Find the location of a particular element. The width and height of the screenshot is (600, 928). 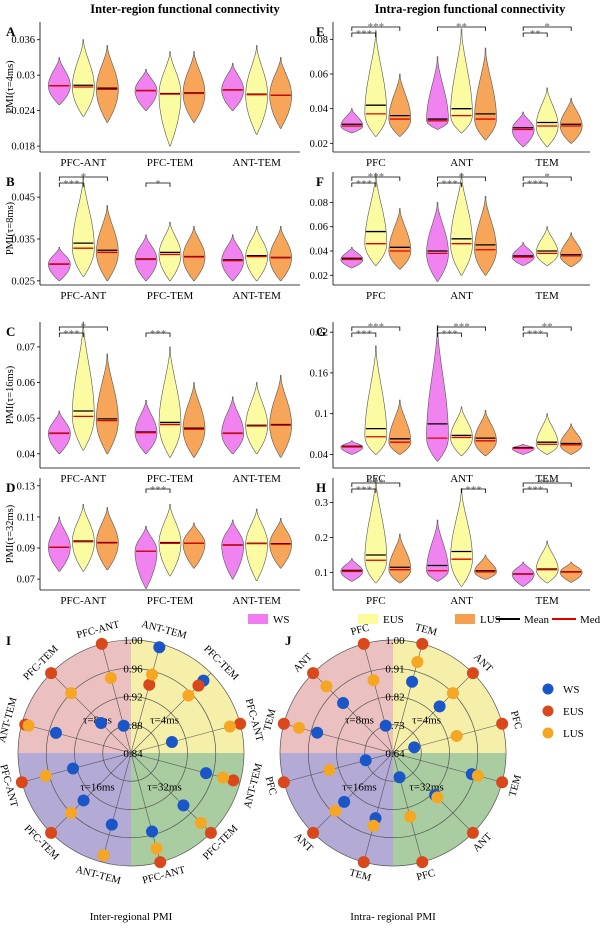

y-tick-label: 0.036 is located at coordinates (23, 40).